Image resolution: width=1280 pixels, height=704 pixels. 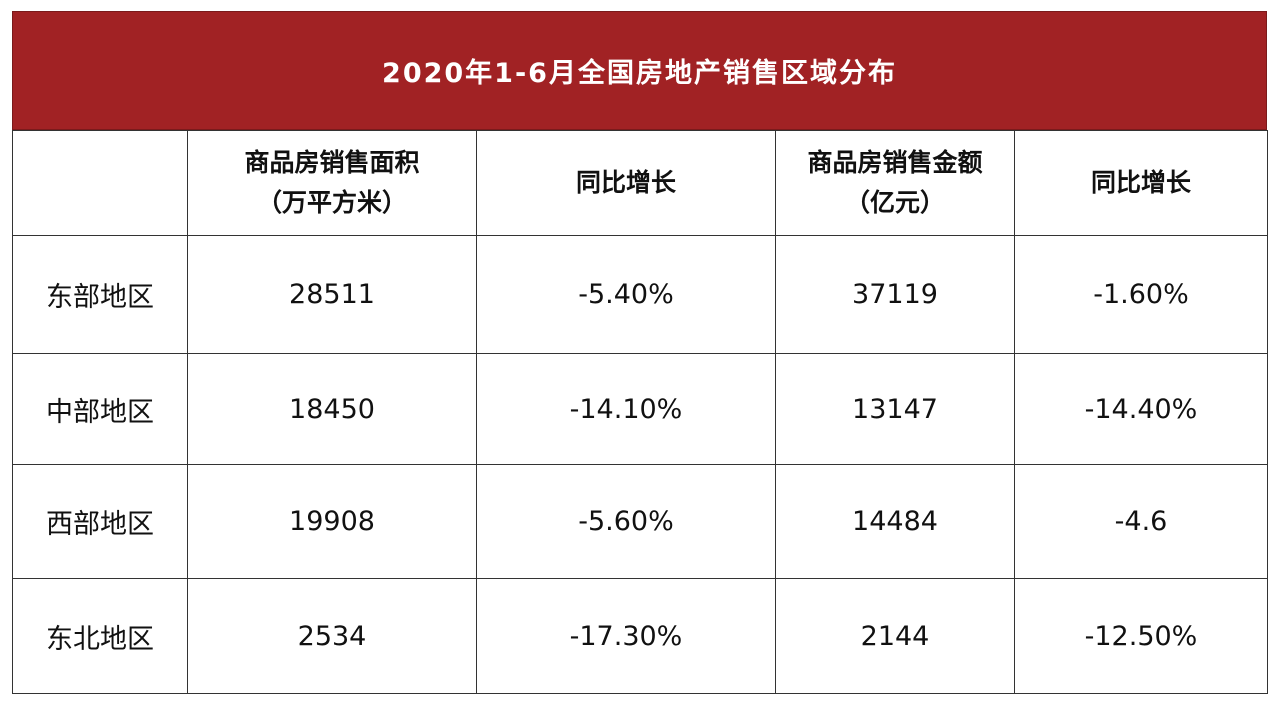 I want to click on header-sales-amount-label: 商品房销售金额, so click(x=895, y=162).